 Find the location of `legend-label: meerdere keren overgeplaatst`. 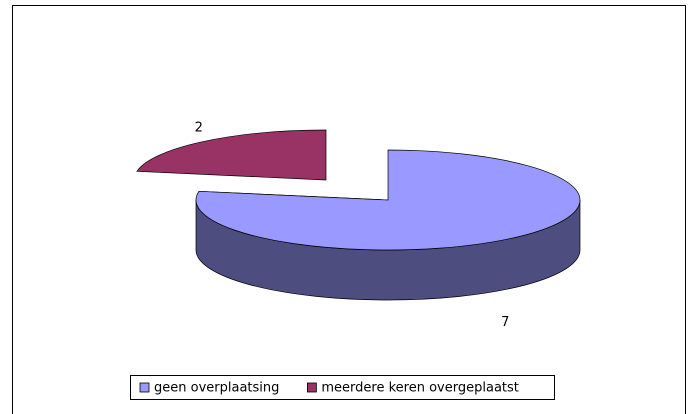

legend-label: meerdere keren overgeplaatst is located at coordinates (419, 388).